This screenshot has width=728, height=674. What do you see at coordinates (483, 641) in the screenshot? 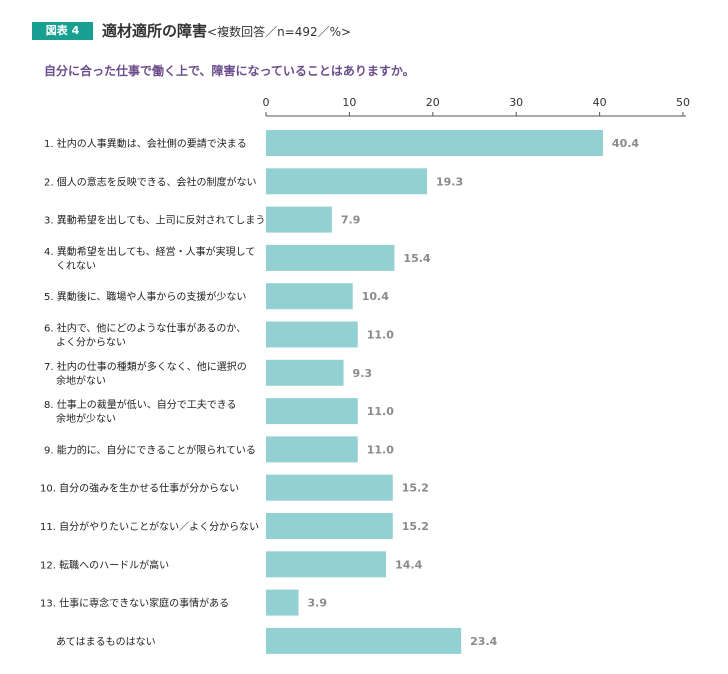
I see `bar-value-label: 23.4` at bounding box center [483, 641].